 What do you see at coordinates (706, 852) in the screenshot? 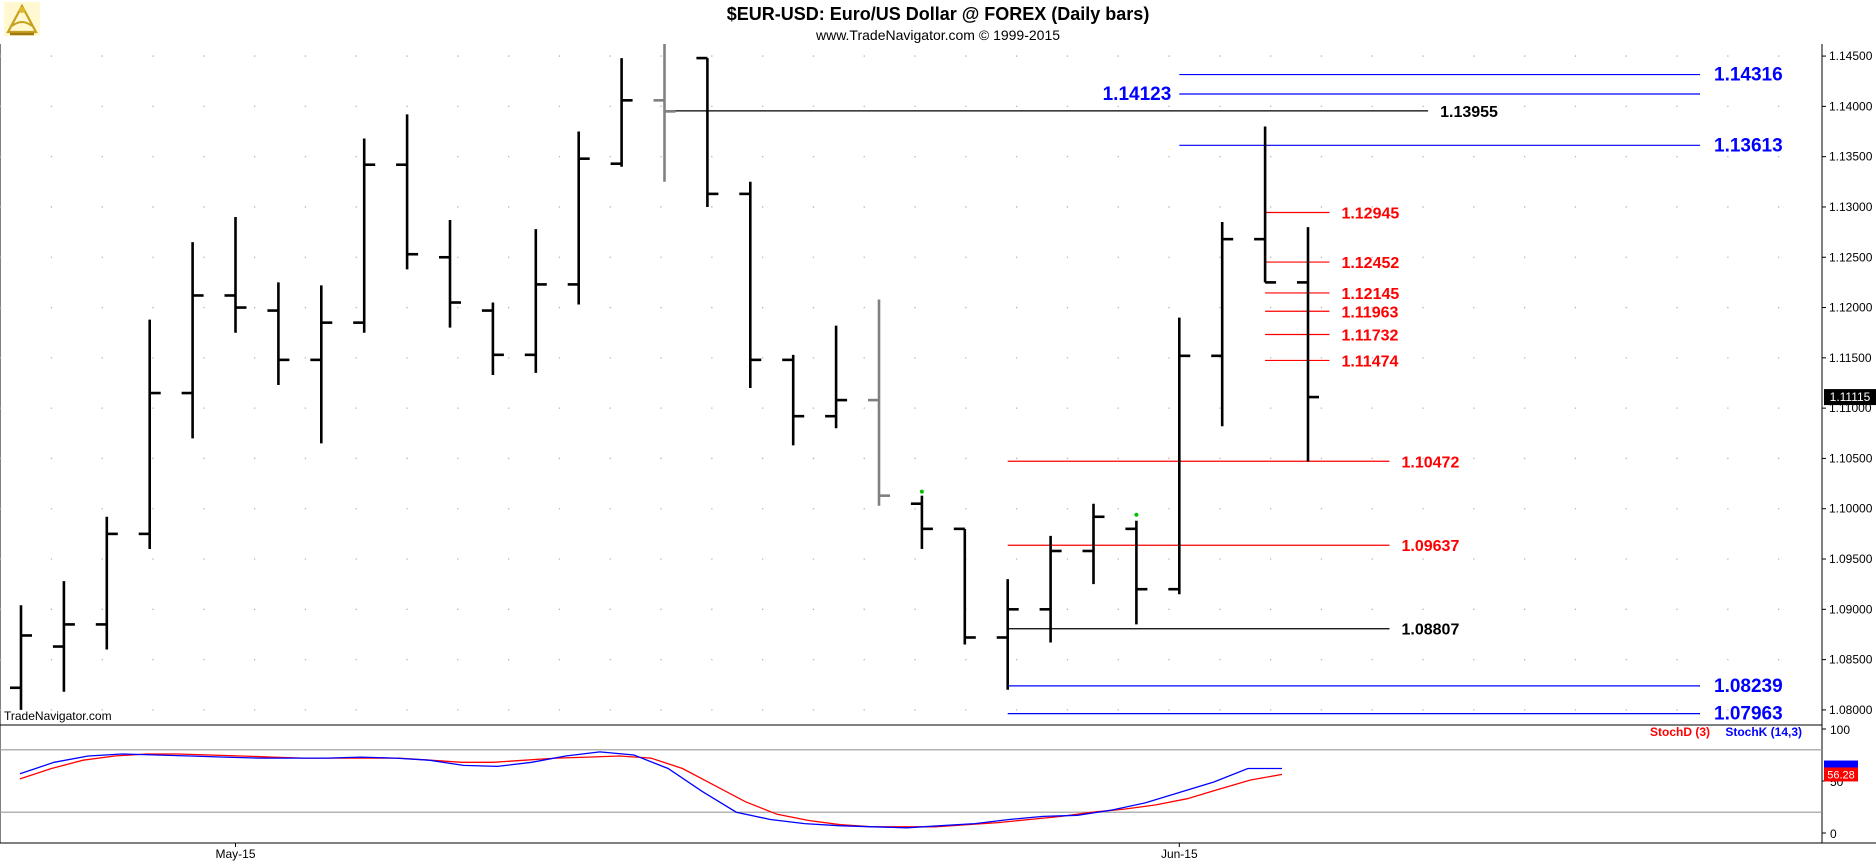
I see `date-x-axis: May-15 Jun-15` at bounding box center [706, 852].